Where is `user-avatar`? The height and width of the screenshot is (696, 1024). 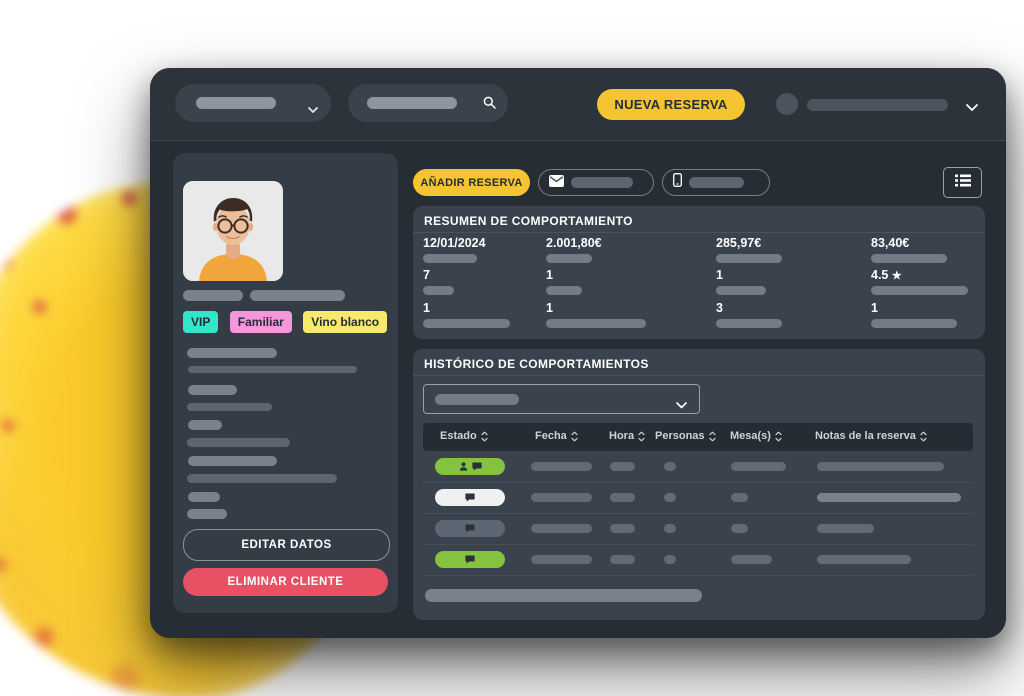 user-avatar is located at coordinates (787, 104).